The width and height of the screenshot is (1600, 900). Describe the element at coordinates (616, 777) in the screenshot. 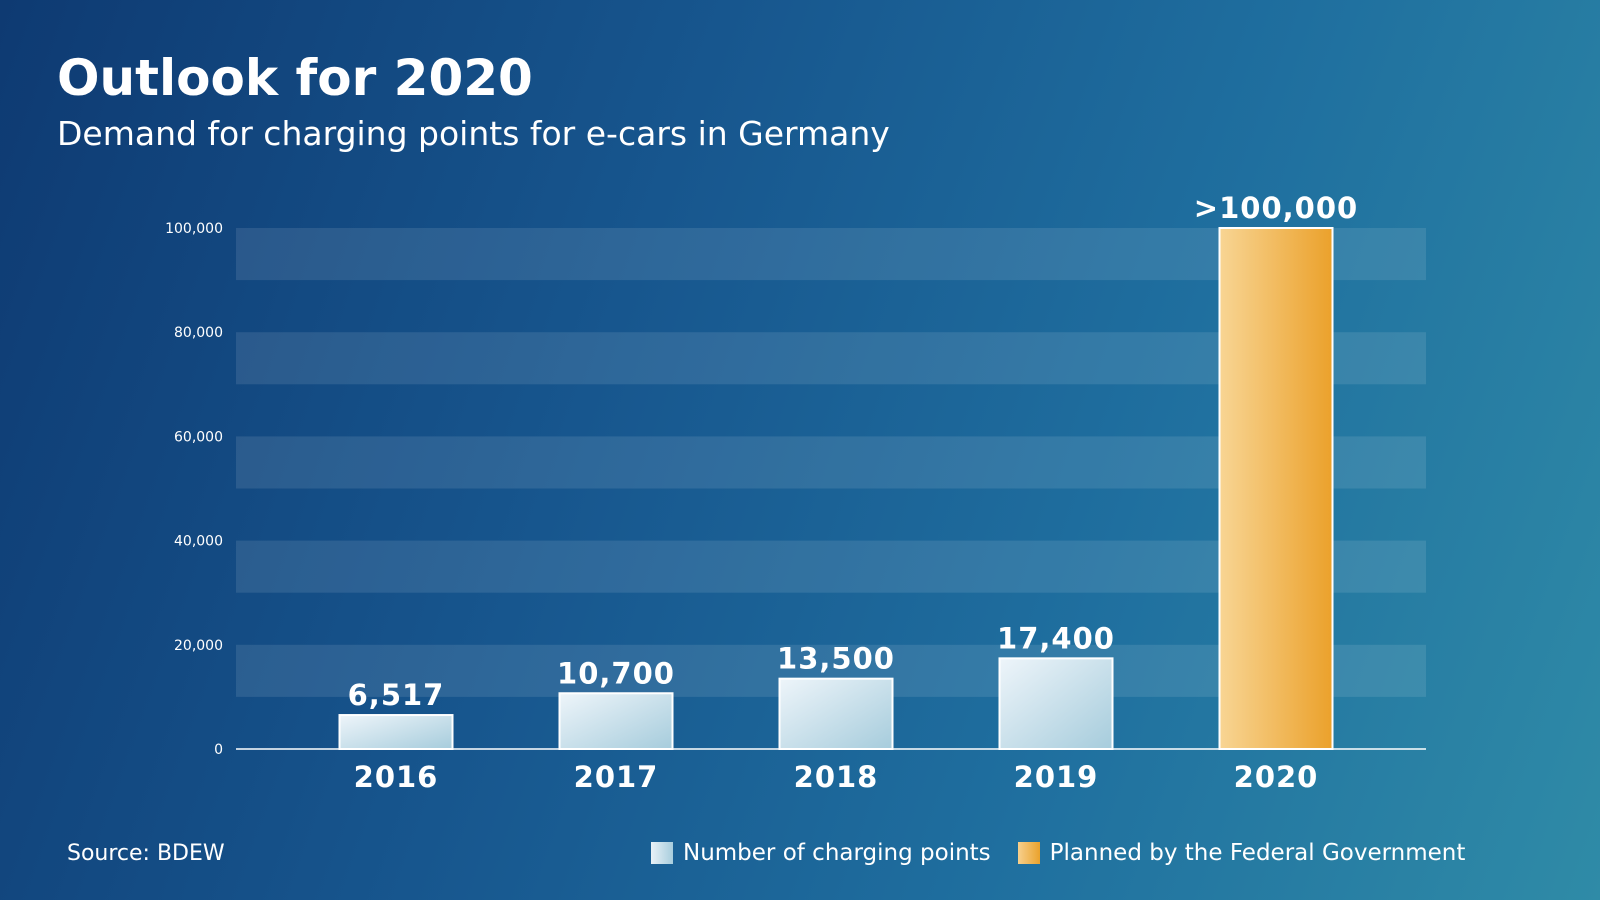

I see `x-tick-label-2017: 2017` at that location.